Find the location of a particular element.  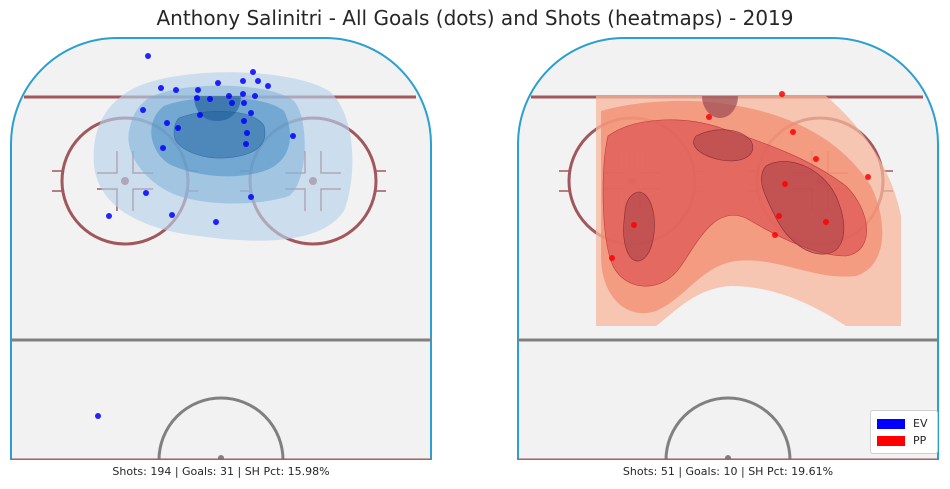

legend-item-pp: PP is located at coordinates (901, 440).